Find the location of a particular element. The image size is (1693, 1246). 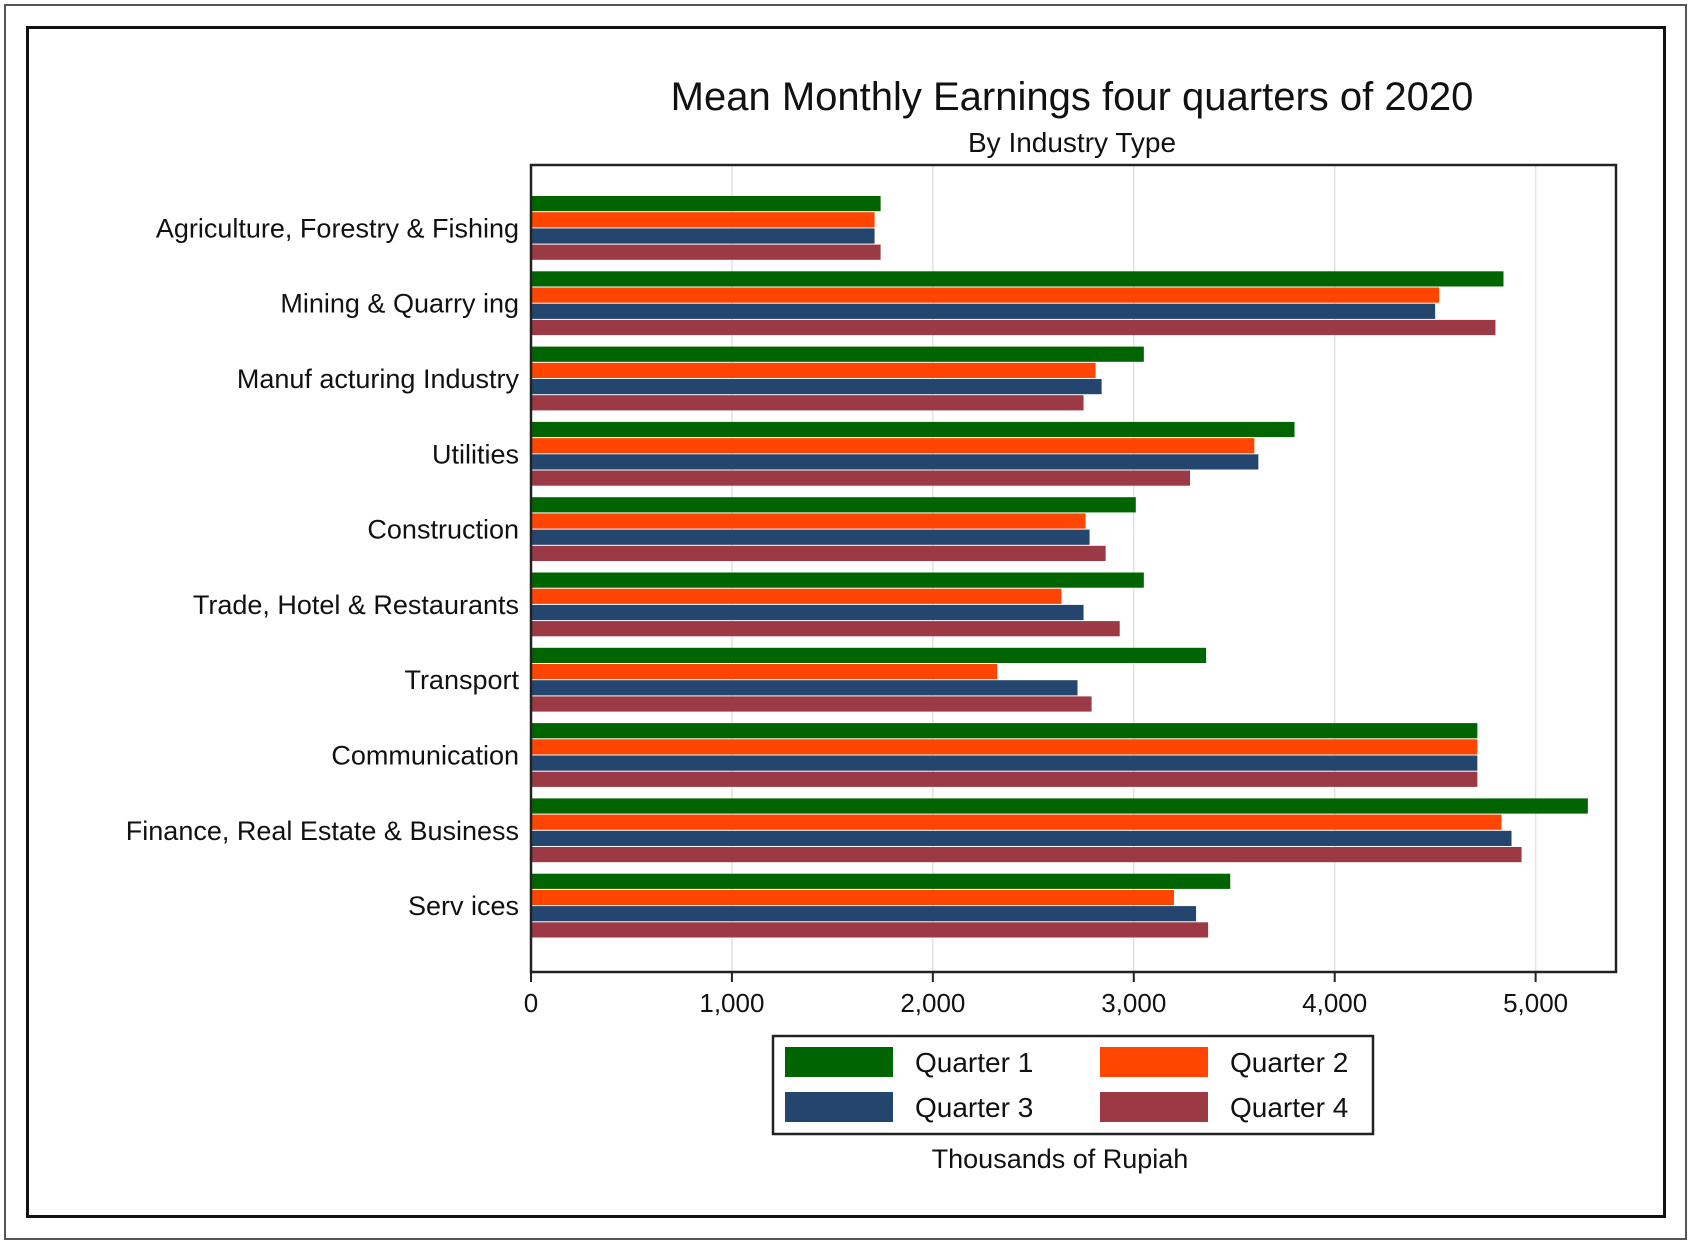

category-label: Agriculture, Forestry & Fishing is located at coordinates (337, 228).